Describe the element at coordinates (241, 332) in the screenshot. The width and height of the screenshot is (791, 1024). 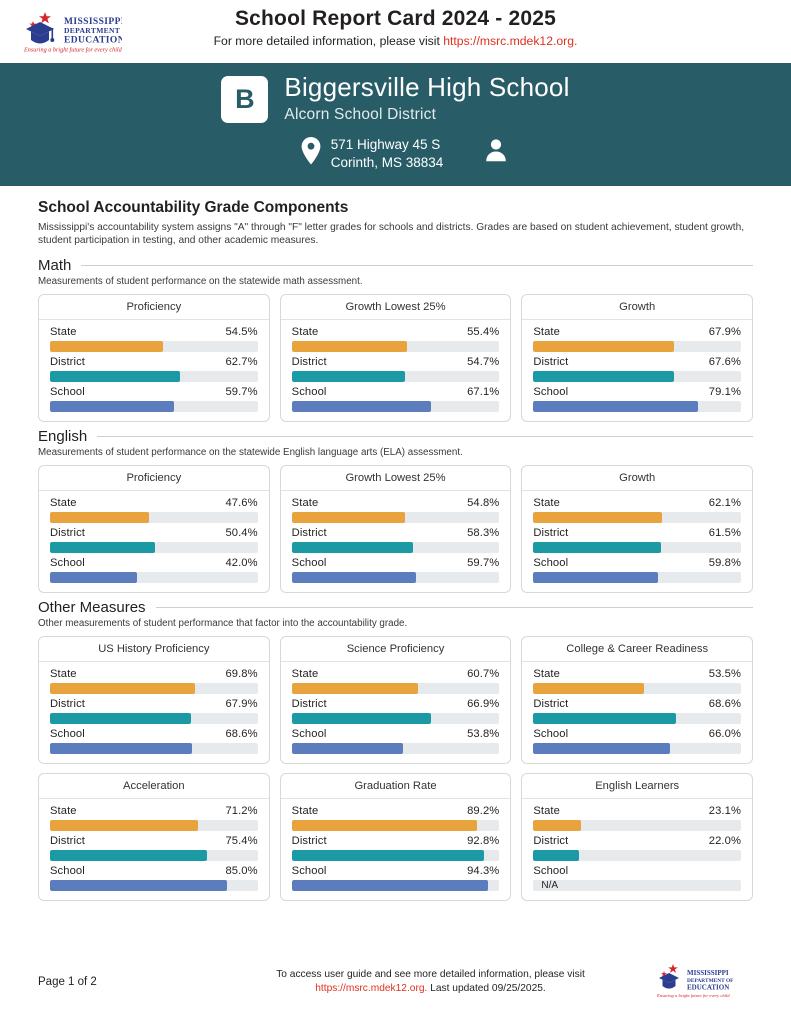
I see `metric-value: 54.5%` at that location.